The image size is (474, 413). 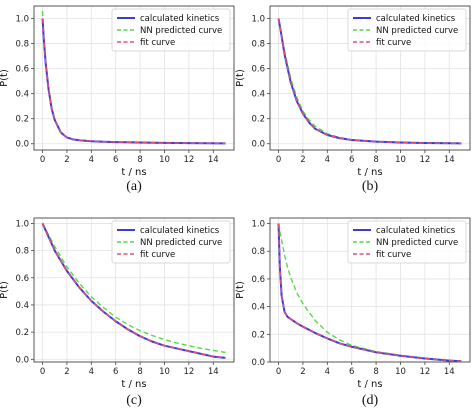 I want to click on panel-caption: (c), so click(x=134, y=400).